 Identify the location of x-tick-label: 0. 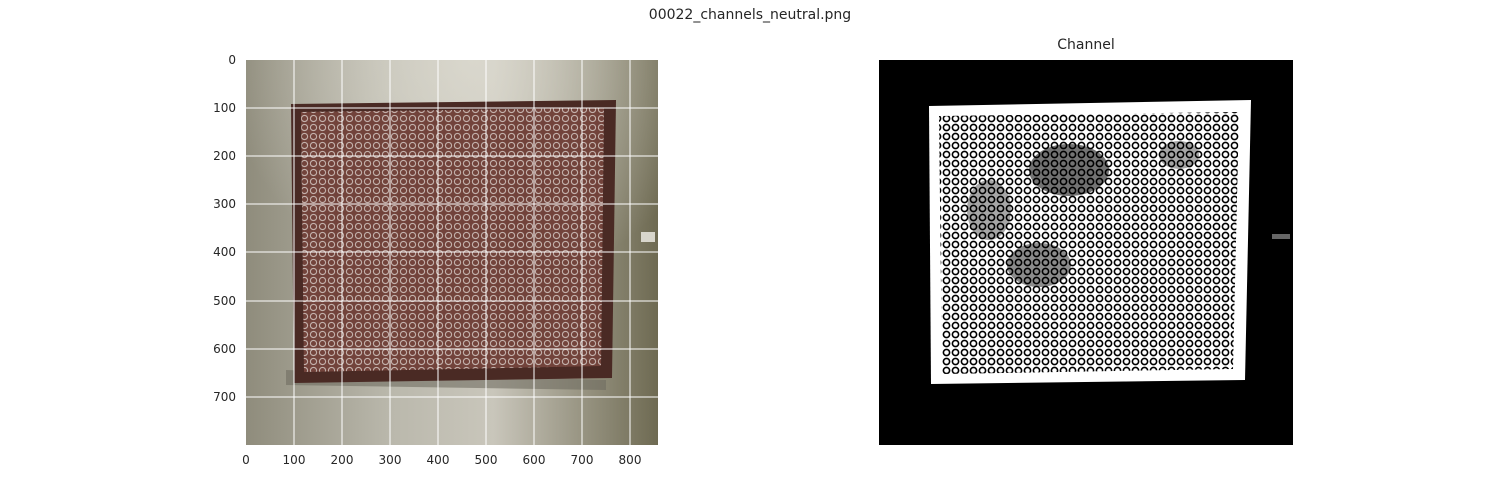
(246, 460).